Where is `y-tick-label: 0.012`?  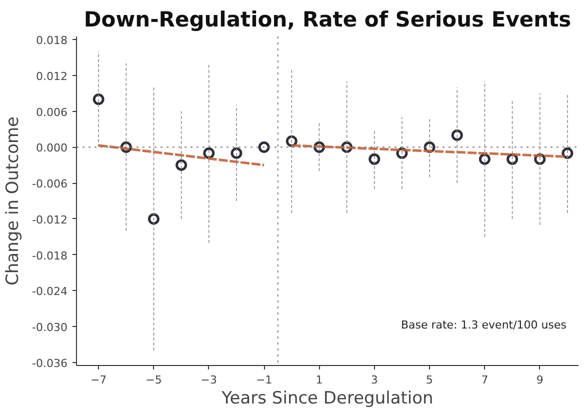 y-tick-label: 0.012 is located at coordinates (52, 76).